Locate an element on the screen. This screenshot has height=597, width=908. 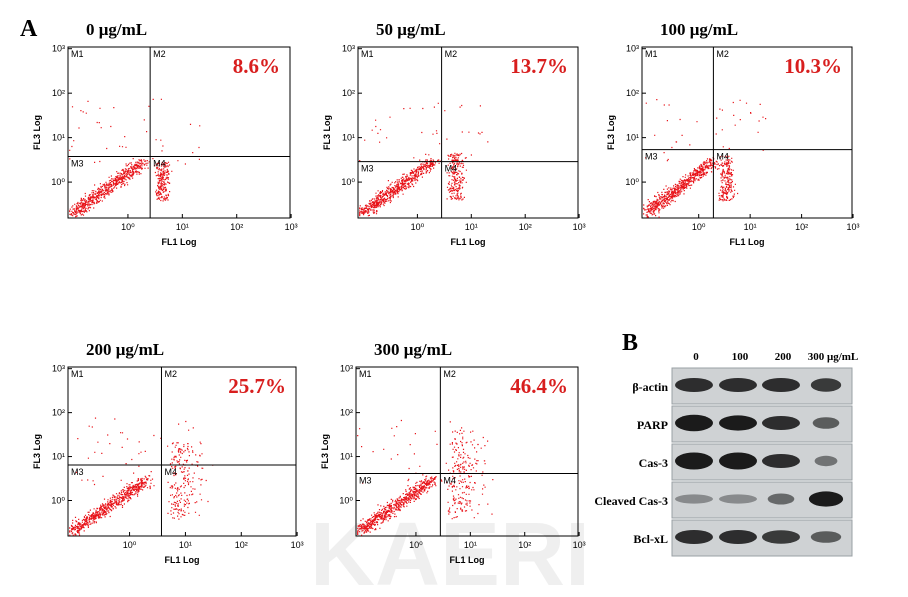
plot-title: 300 μg/mL is located at coordinates (413, 349).